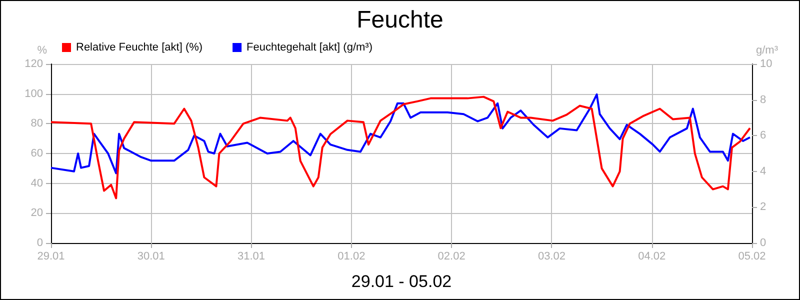 The image size is (800, 300). I want to click on x-tick-label: 01.02, so click(352, 256).